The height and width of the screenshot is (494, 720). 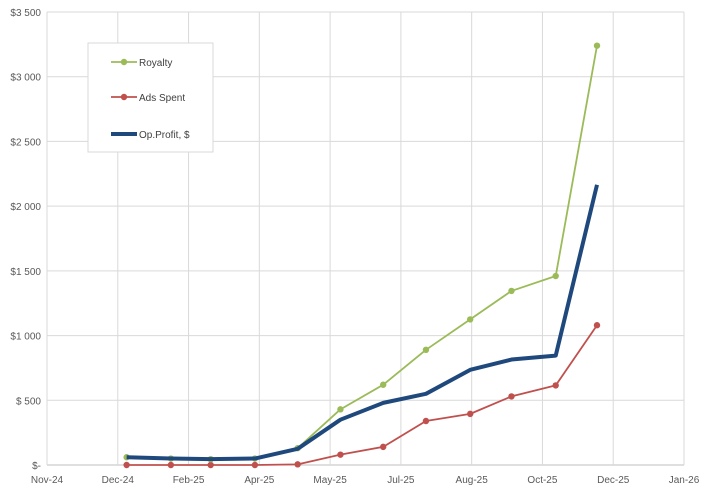 What do you see at coordinates (25, 78) in the screenshot?
I see `y-tick-label: $3 000` at bounding box center [25, 78].